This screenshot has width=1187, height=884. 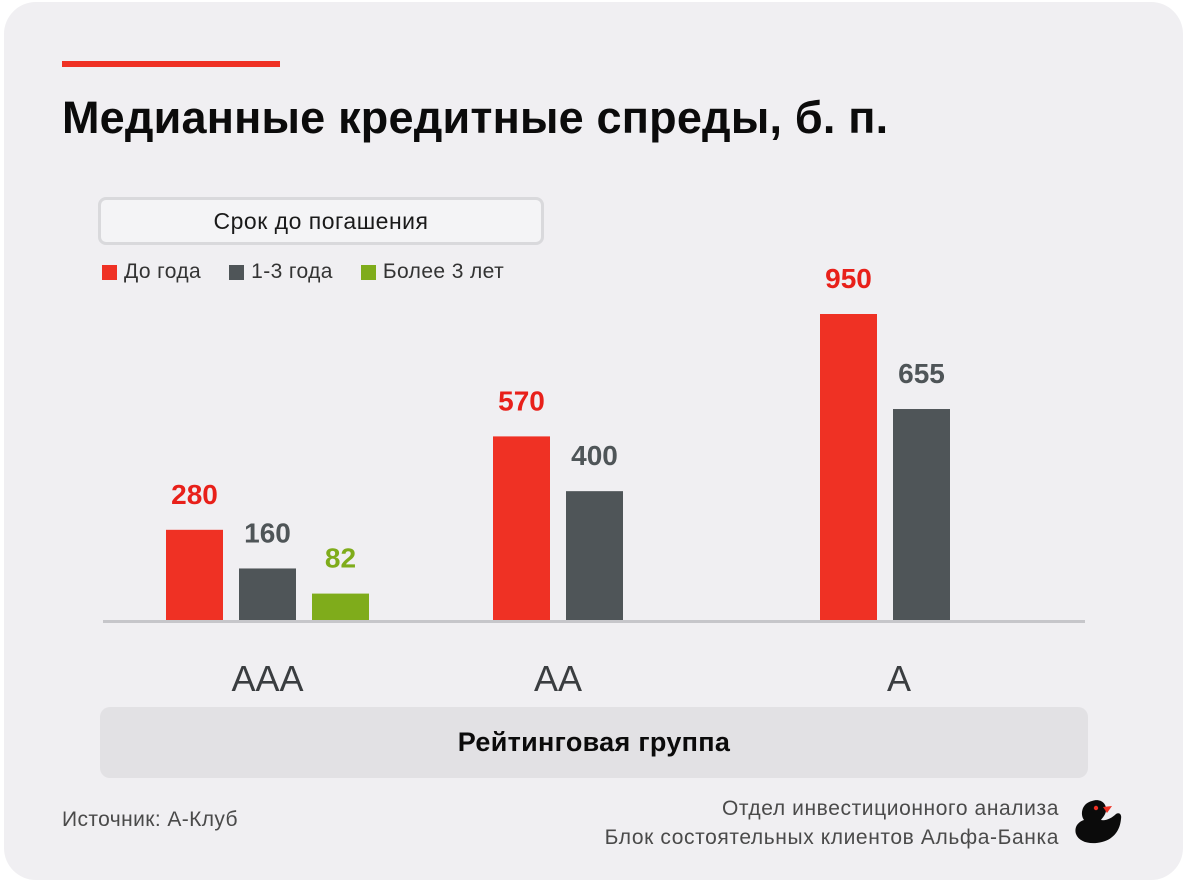 I want to click on category-label: AAA, so click(x=267, y=678).